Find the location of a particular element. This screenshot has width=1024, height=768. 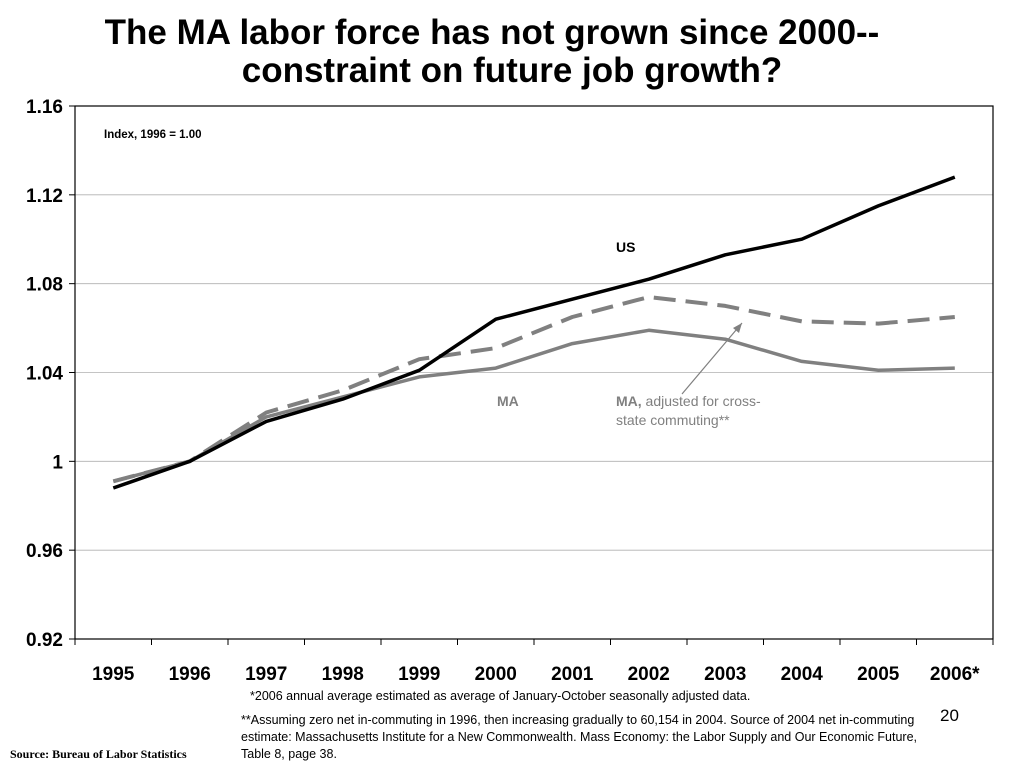

y-tick-label: 1.12 is located at coordinates (44, 196).